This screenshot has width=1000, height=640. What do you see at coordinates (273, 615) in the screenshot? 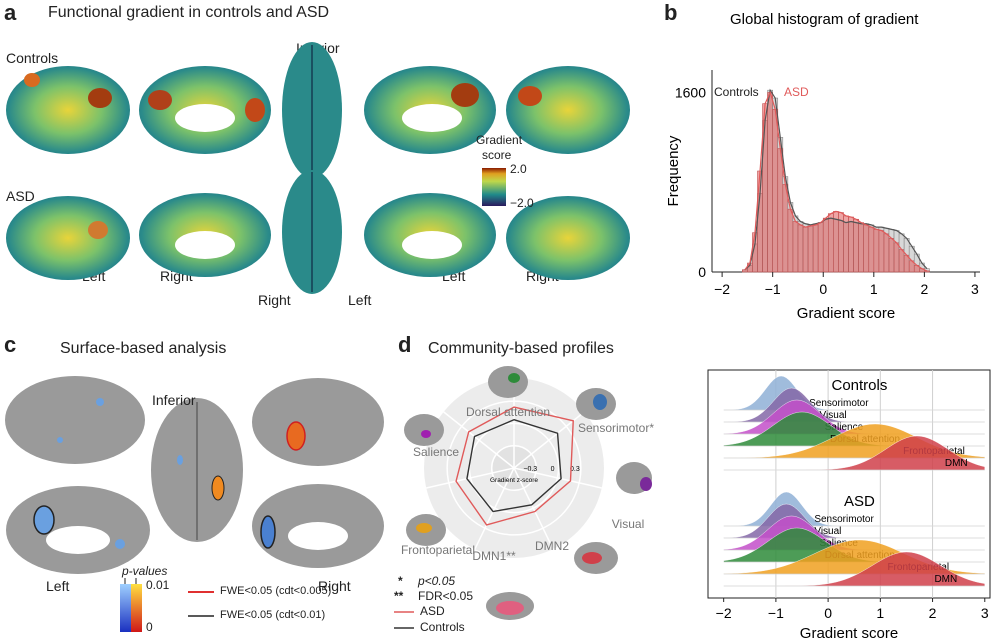
I see `fwe-legend-black: FWE<0.05 (cdt<0.01)` at bounding box center [273, 615].